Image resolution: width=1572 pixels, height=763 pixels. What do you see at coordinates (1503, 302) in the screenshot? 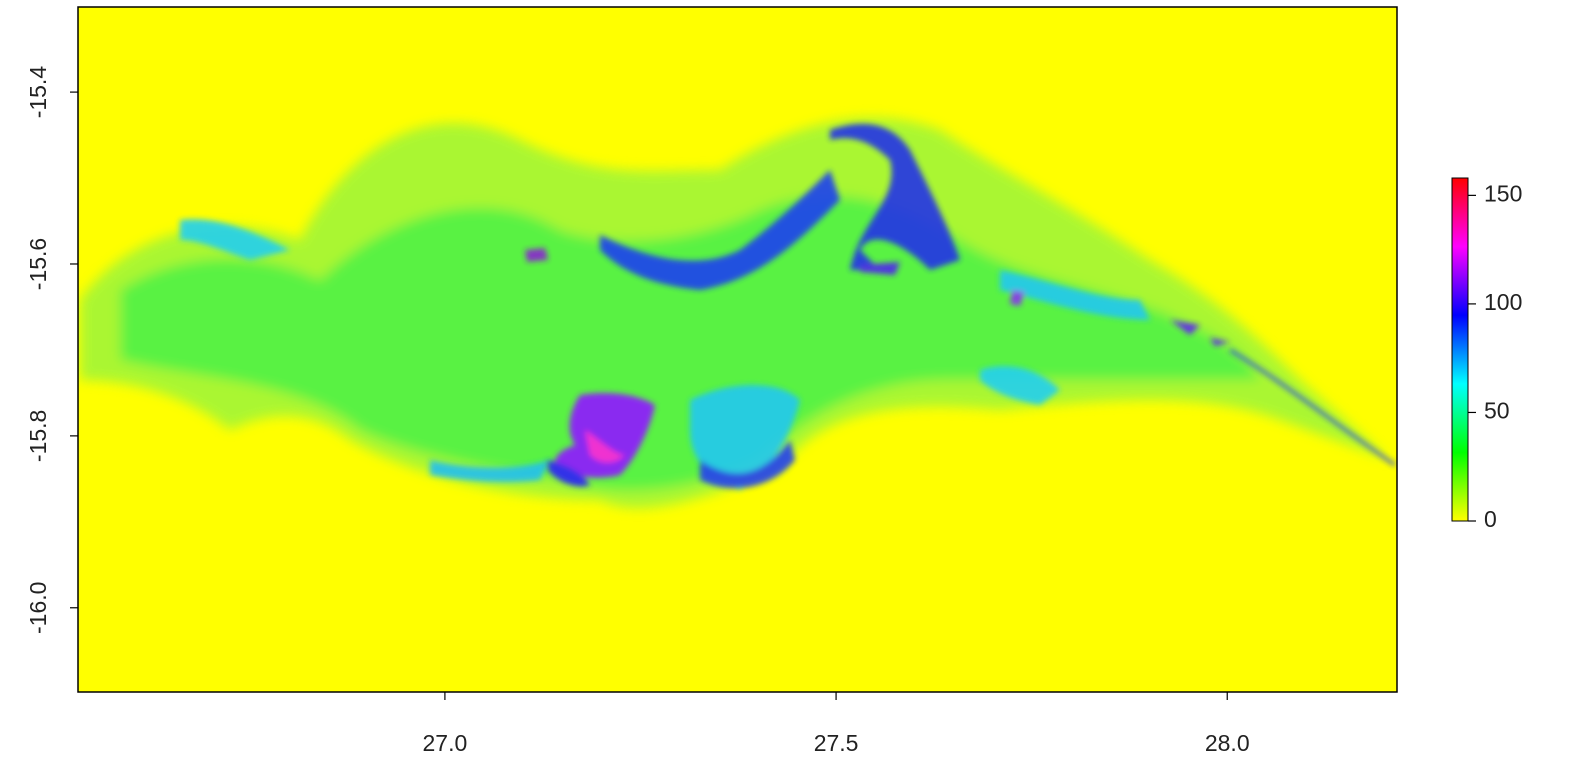
I see `color-bar-label: 100` at bounding box center [1503, 302].